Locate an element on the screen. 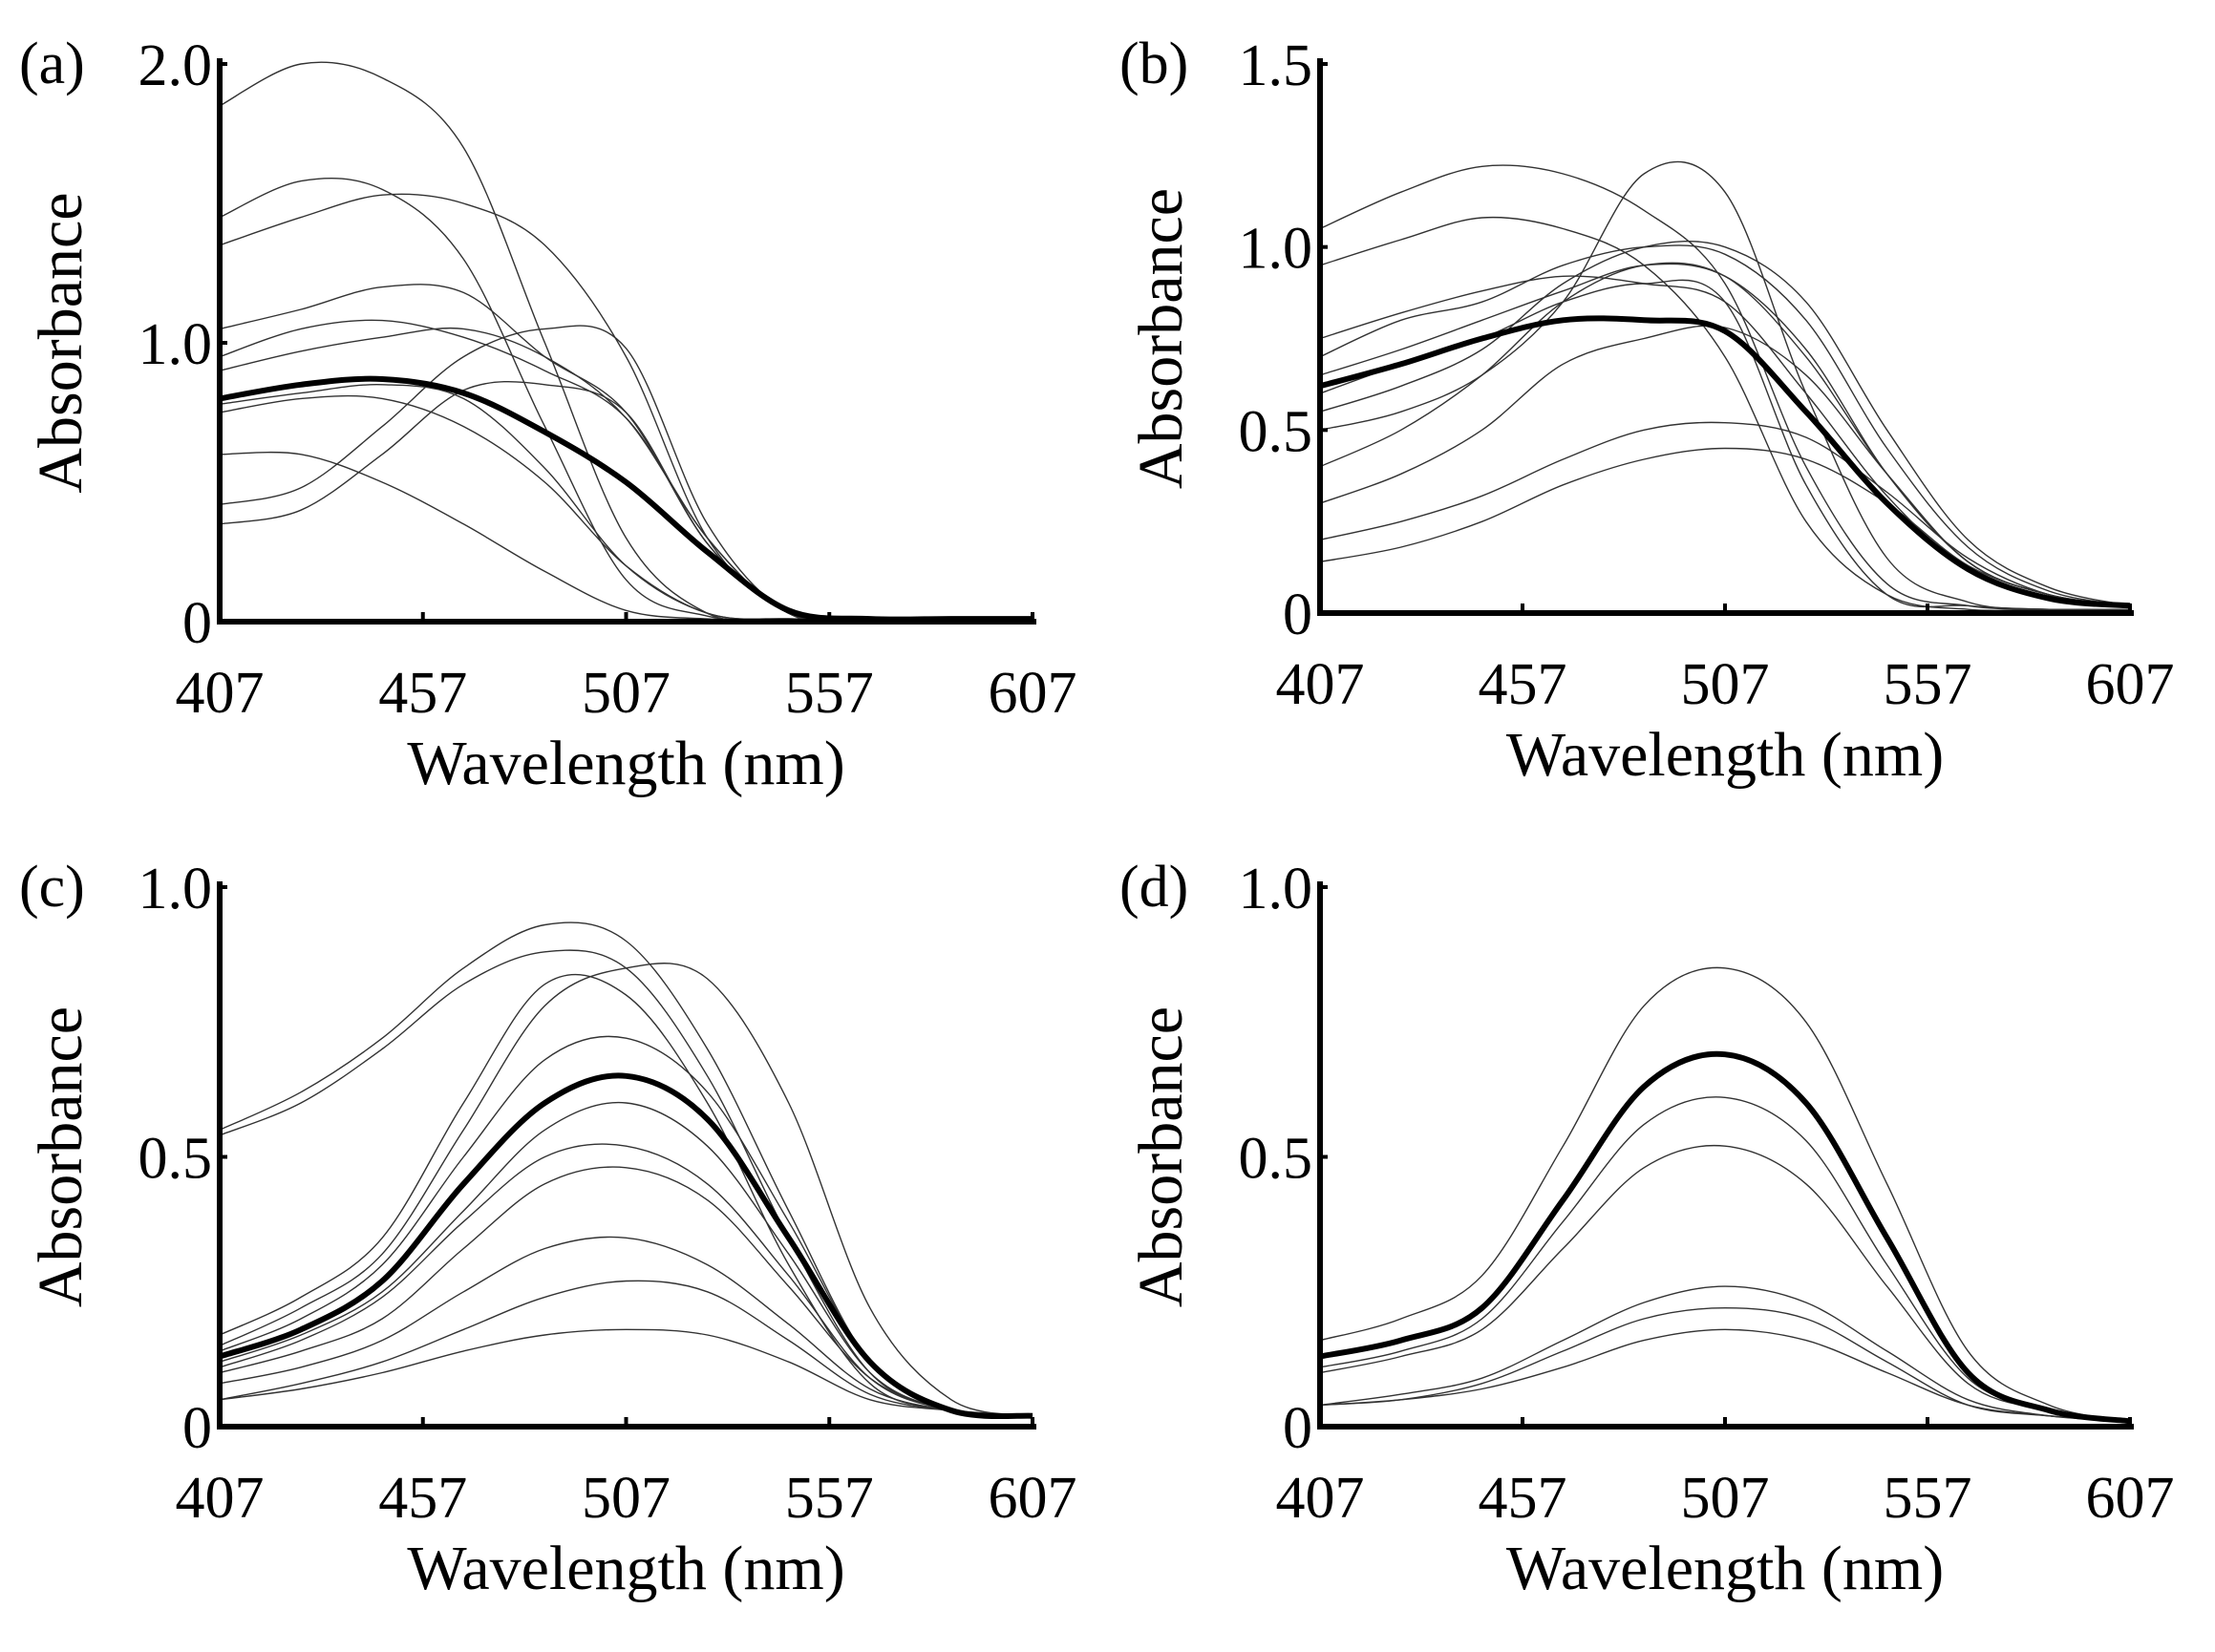 The height and width of the screenshot is (1652, 2215). y-tick-label: 2.0 is located at coordinates (175, 65).